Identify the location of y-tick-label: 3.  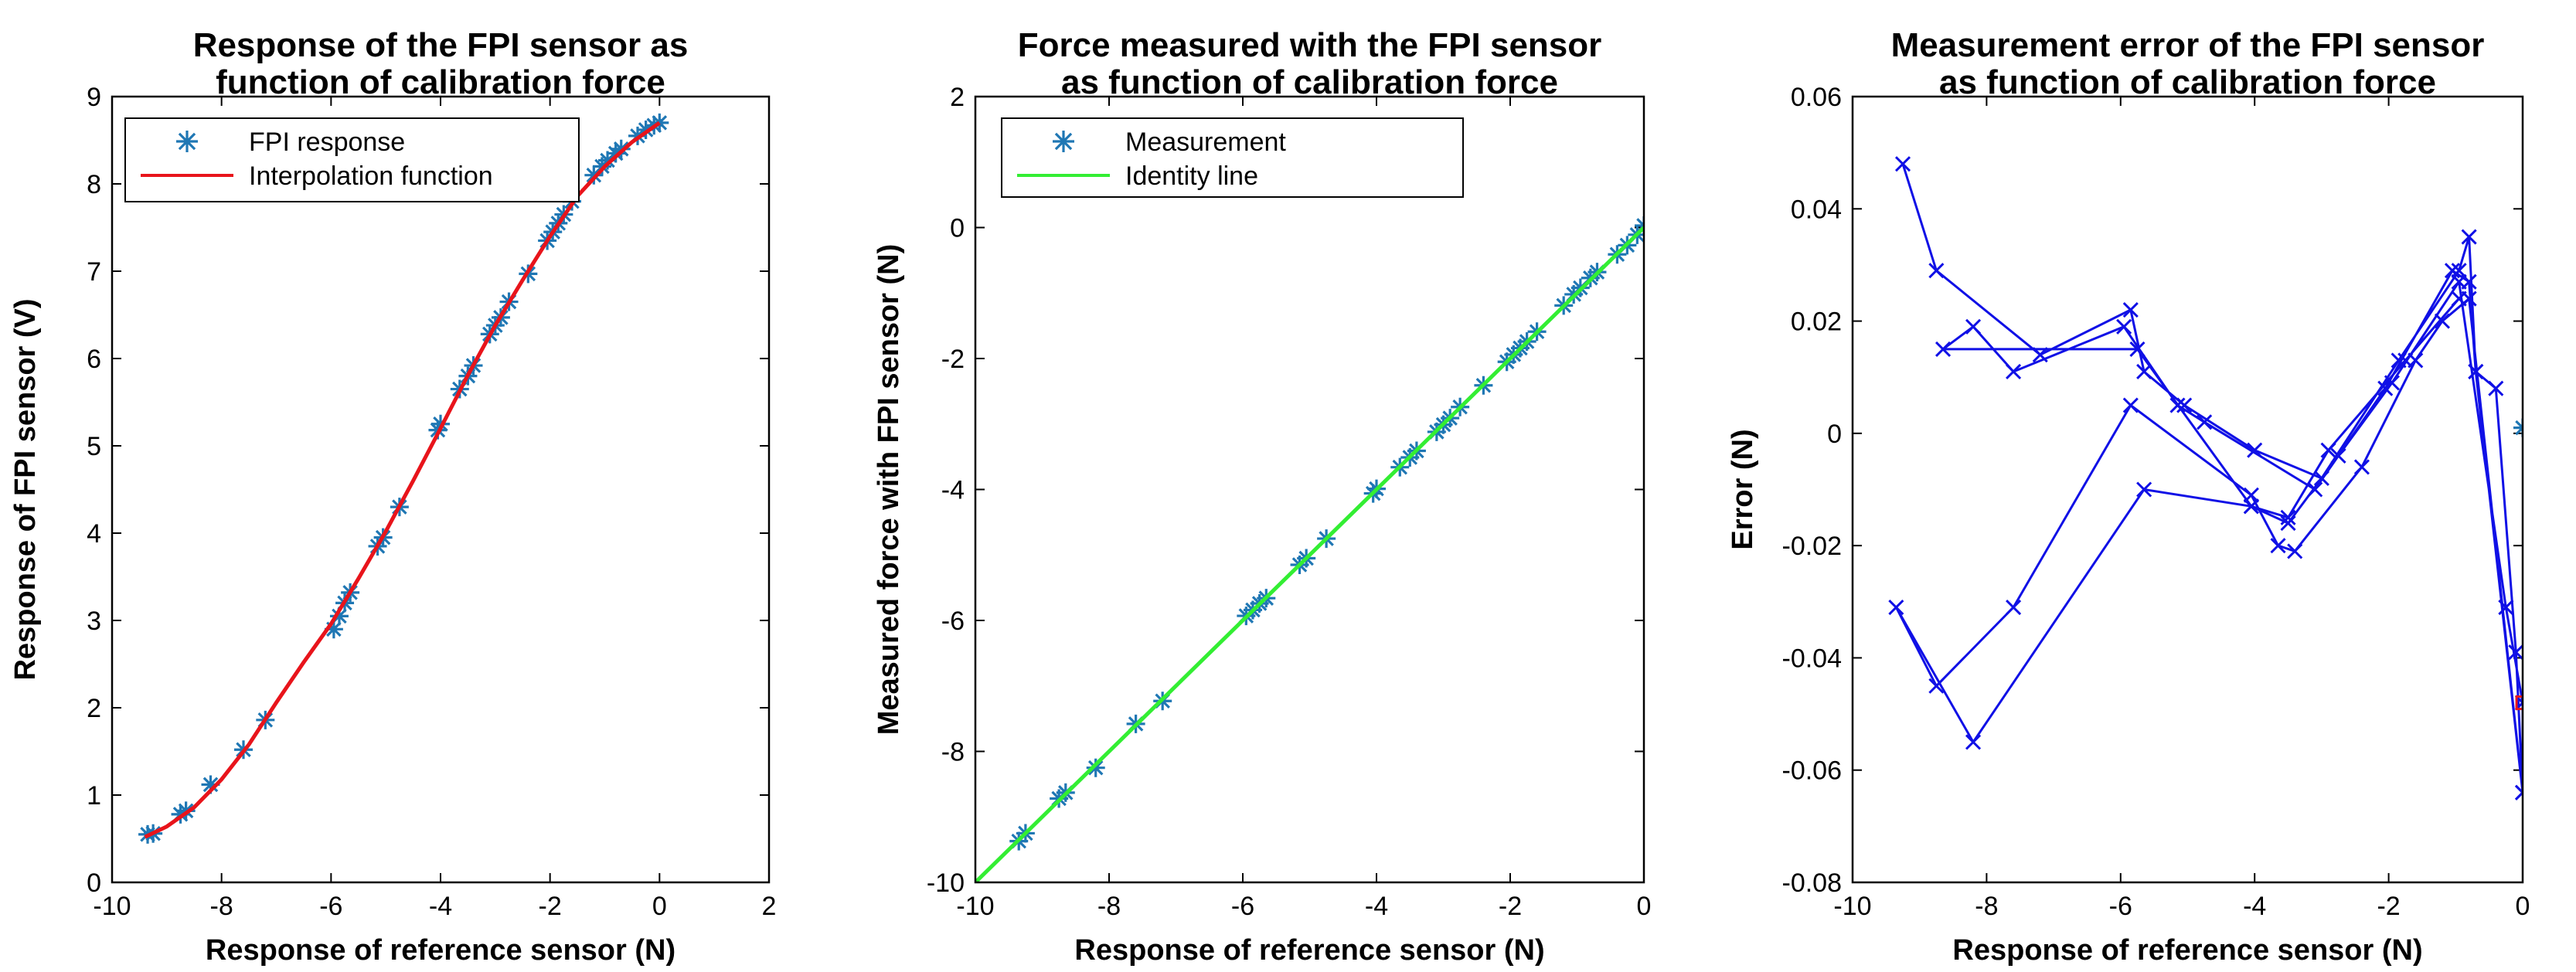
(94, 621).